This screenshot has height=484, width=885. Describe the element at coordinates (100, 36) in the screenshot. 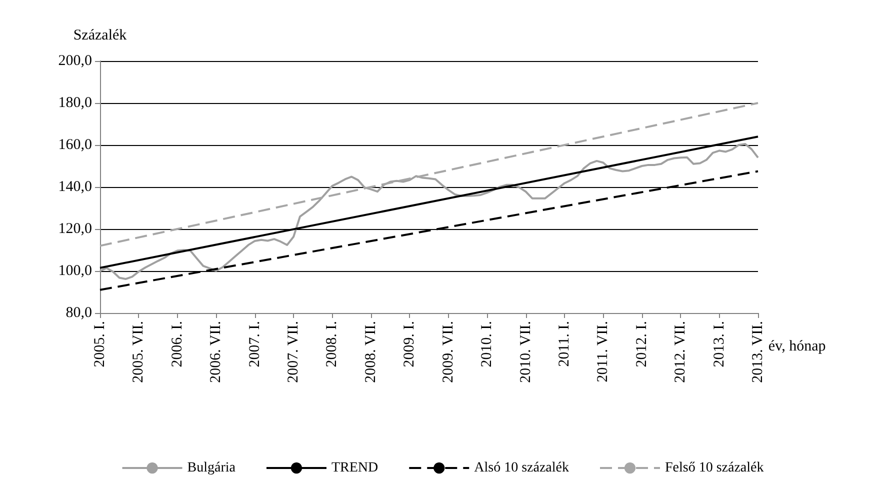

I see `y-axis-title: Százalék` at that location.